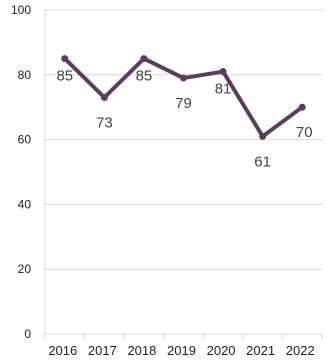  What do you see at coordinates (104, 122) in the screenshot?
I see `data-label: 73` at bounding box center [104, 122].